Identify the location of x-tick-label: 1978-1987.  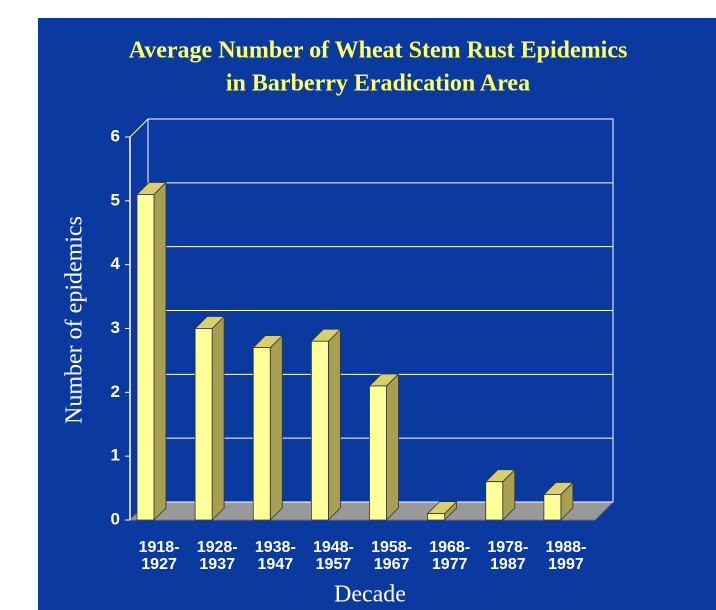
(507, 556).